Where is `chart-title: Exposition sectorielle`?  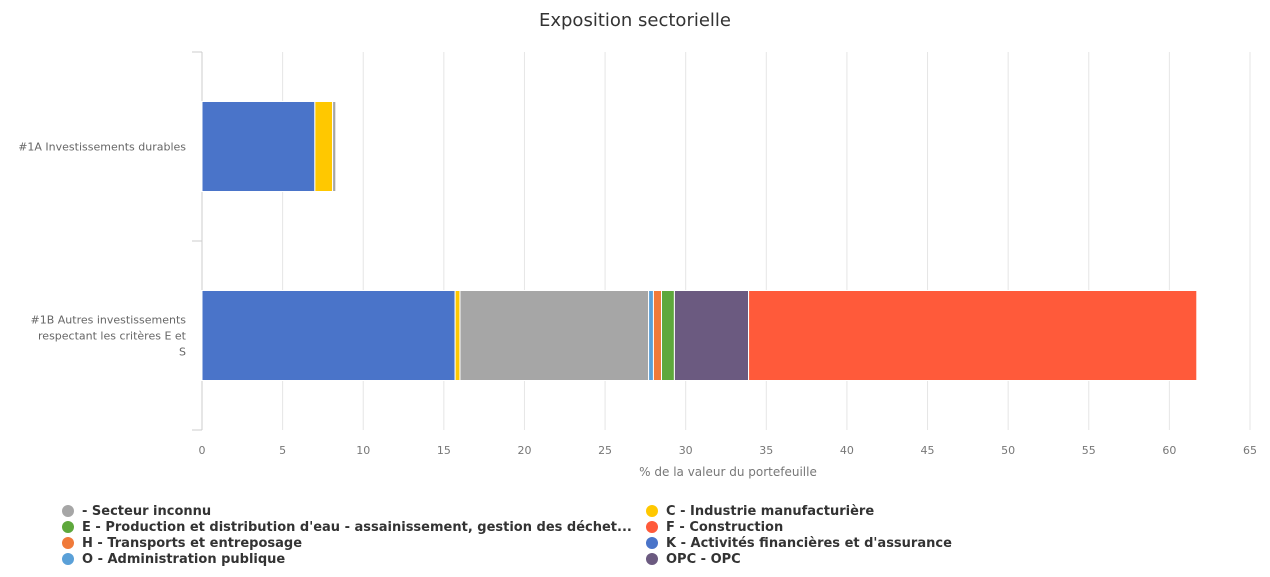 chart-title: Exposition sectorielle is located at coordinates (635, 20).